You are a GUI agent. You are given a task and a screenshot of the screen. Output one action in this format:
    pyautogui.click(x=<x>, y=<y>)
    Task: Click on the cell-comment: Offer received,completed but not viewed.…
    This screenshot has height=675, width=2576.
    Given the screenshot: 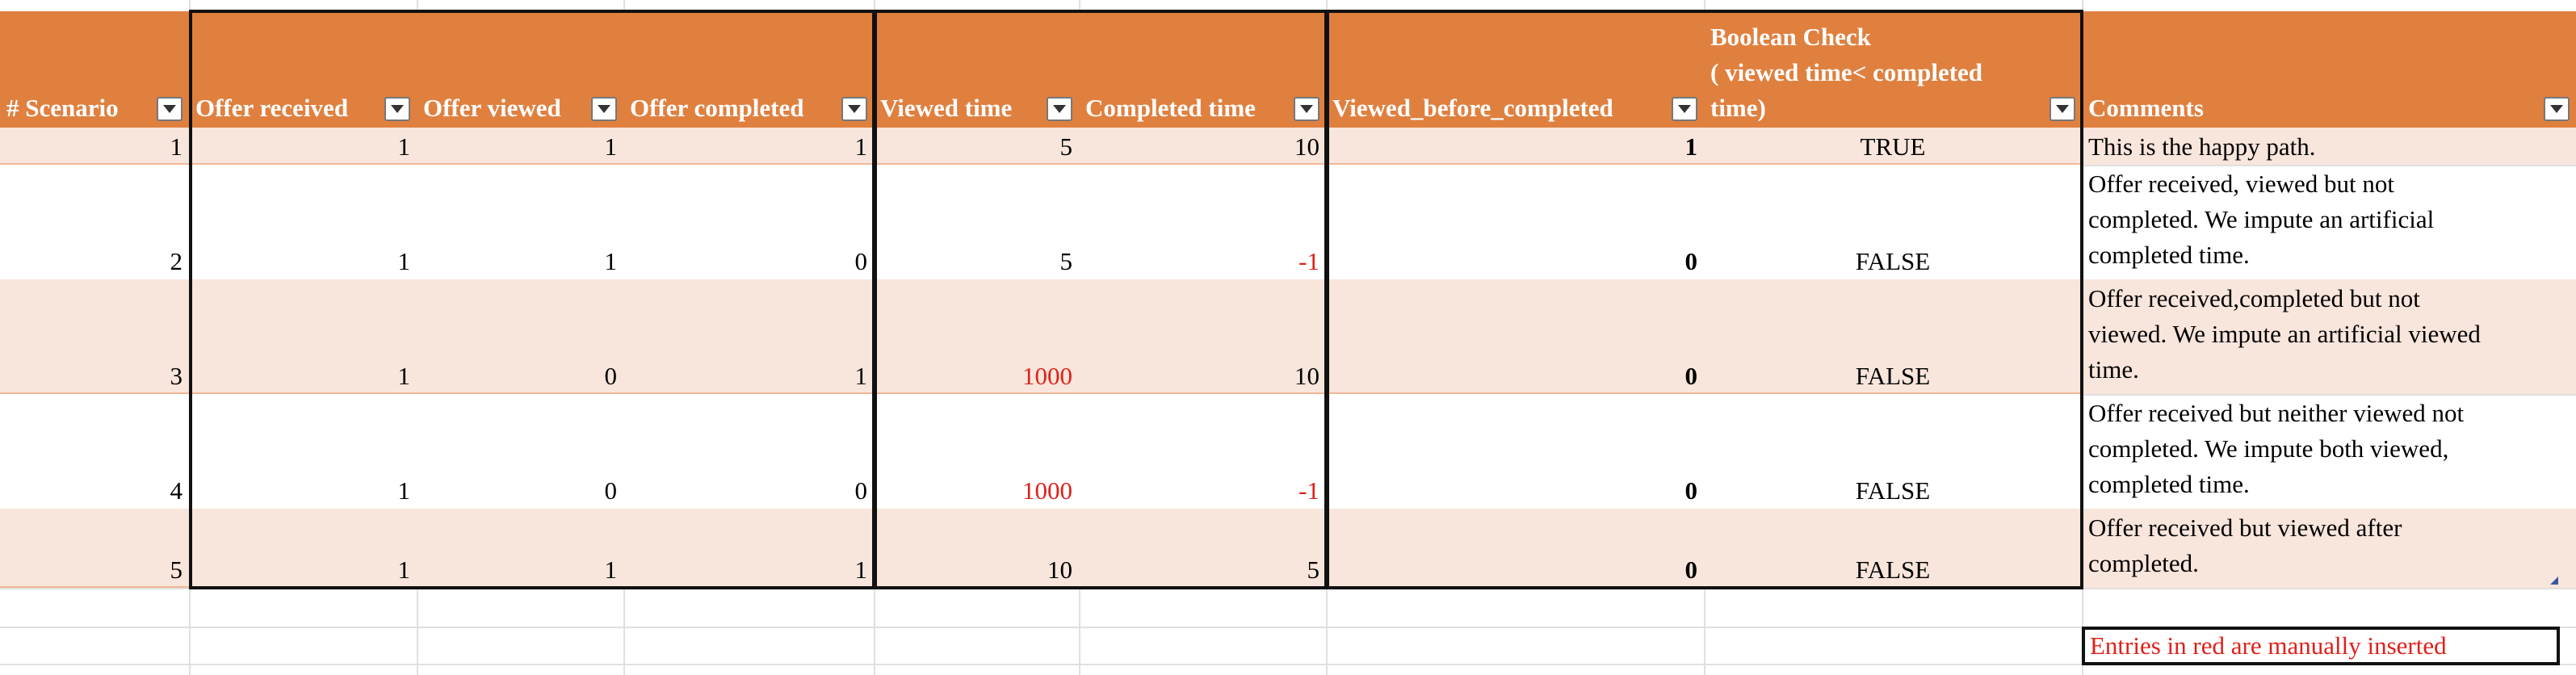 What is the action you would take?
    pyautogui.click(x=2284, y=334)
    